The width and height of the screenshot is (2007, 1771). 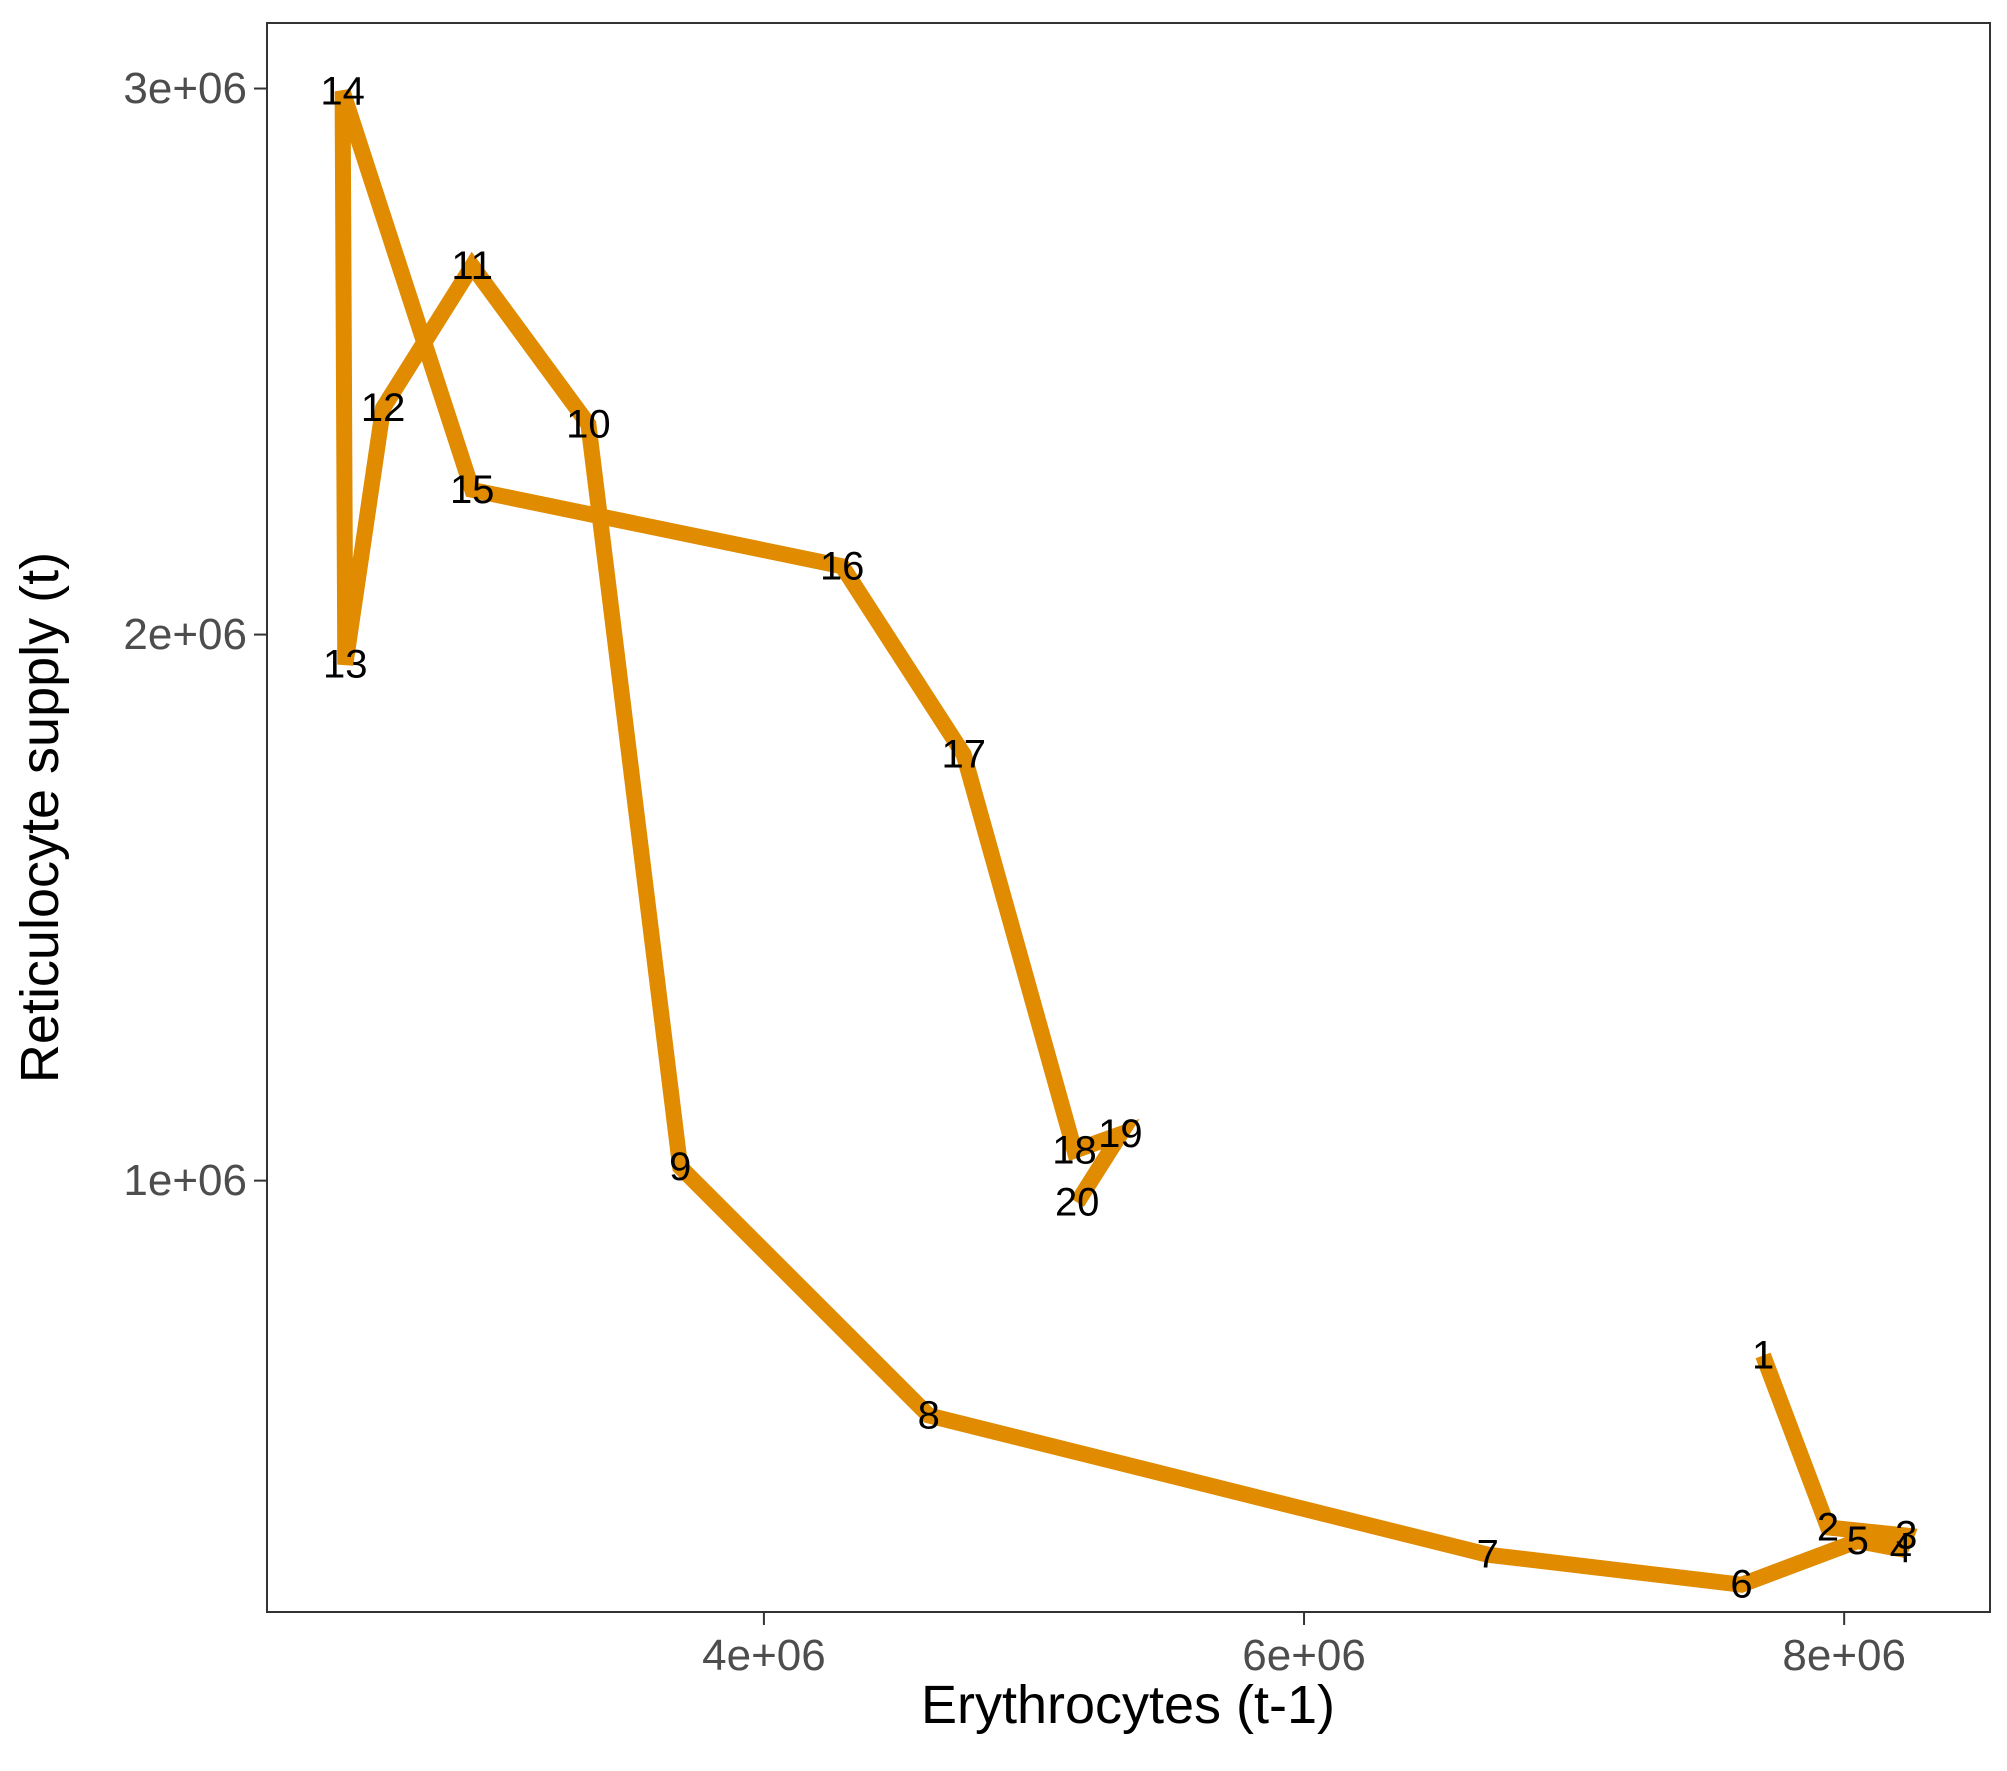 What do you see at coordinates (1858, 1541) in the screenshot?
I see `point-label: 5` at bounding box center [1858, 1541].